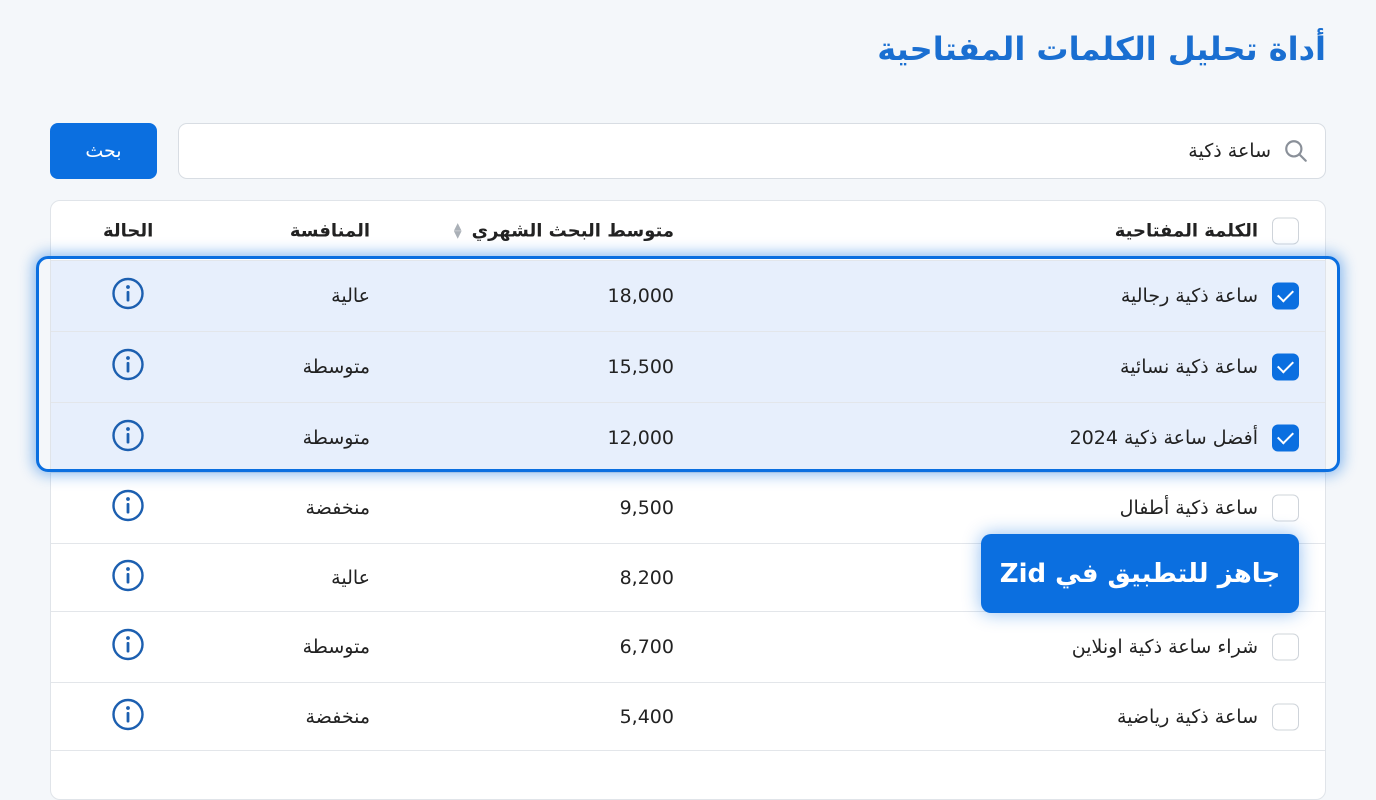  Describe the element at coordinates (329, 230) in the screenshot. I see `header-competition: المنافسة` at that location.